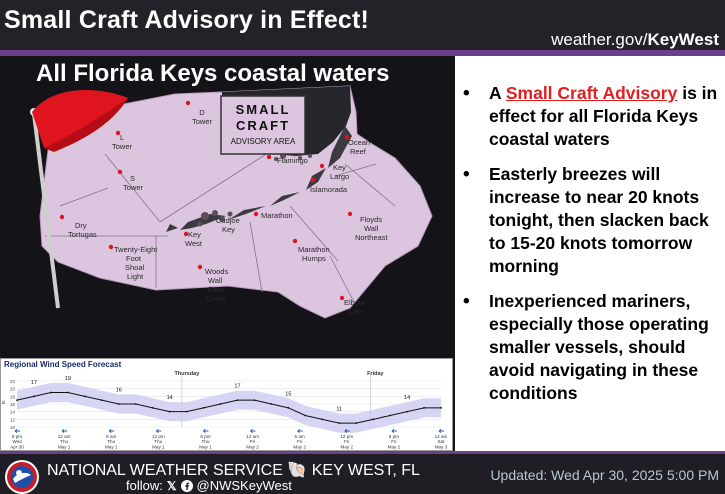 The image size is (725, 494). I want to click on y-tick-label: 12, so click(13, 419).